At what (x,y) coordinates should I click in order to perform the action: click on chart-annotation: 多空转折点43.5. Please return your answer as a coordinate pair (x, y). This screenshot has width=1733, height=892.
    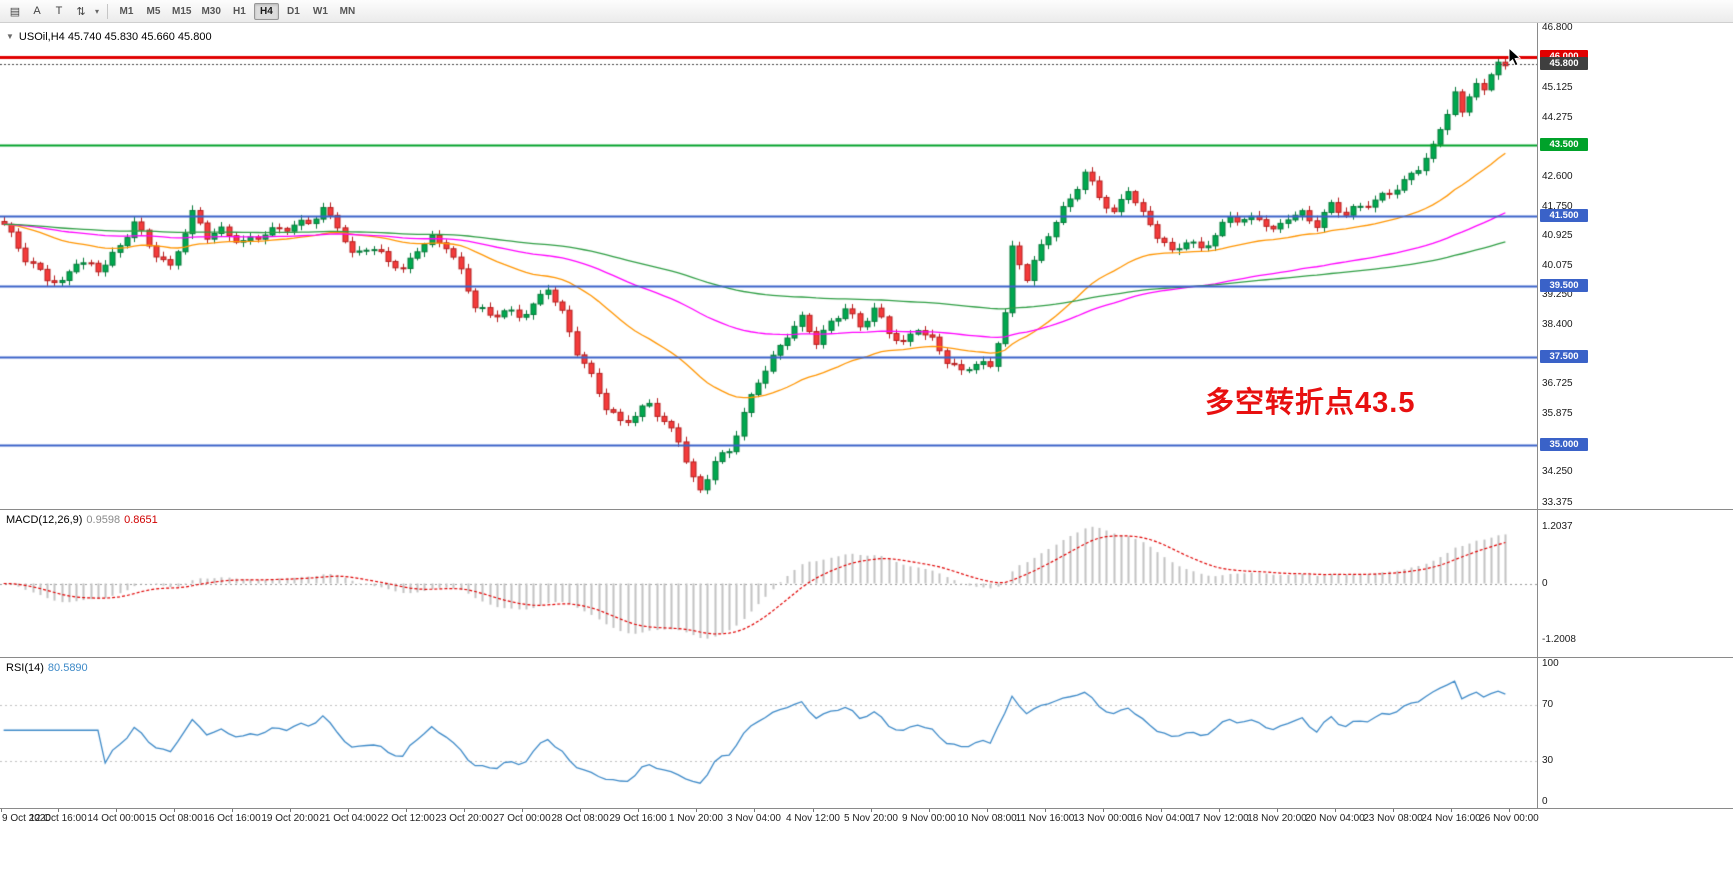
    Looking at the image, I should click on (1310, 403).